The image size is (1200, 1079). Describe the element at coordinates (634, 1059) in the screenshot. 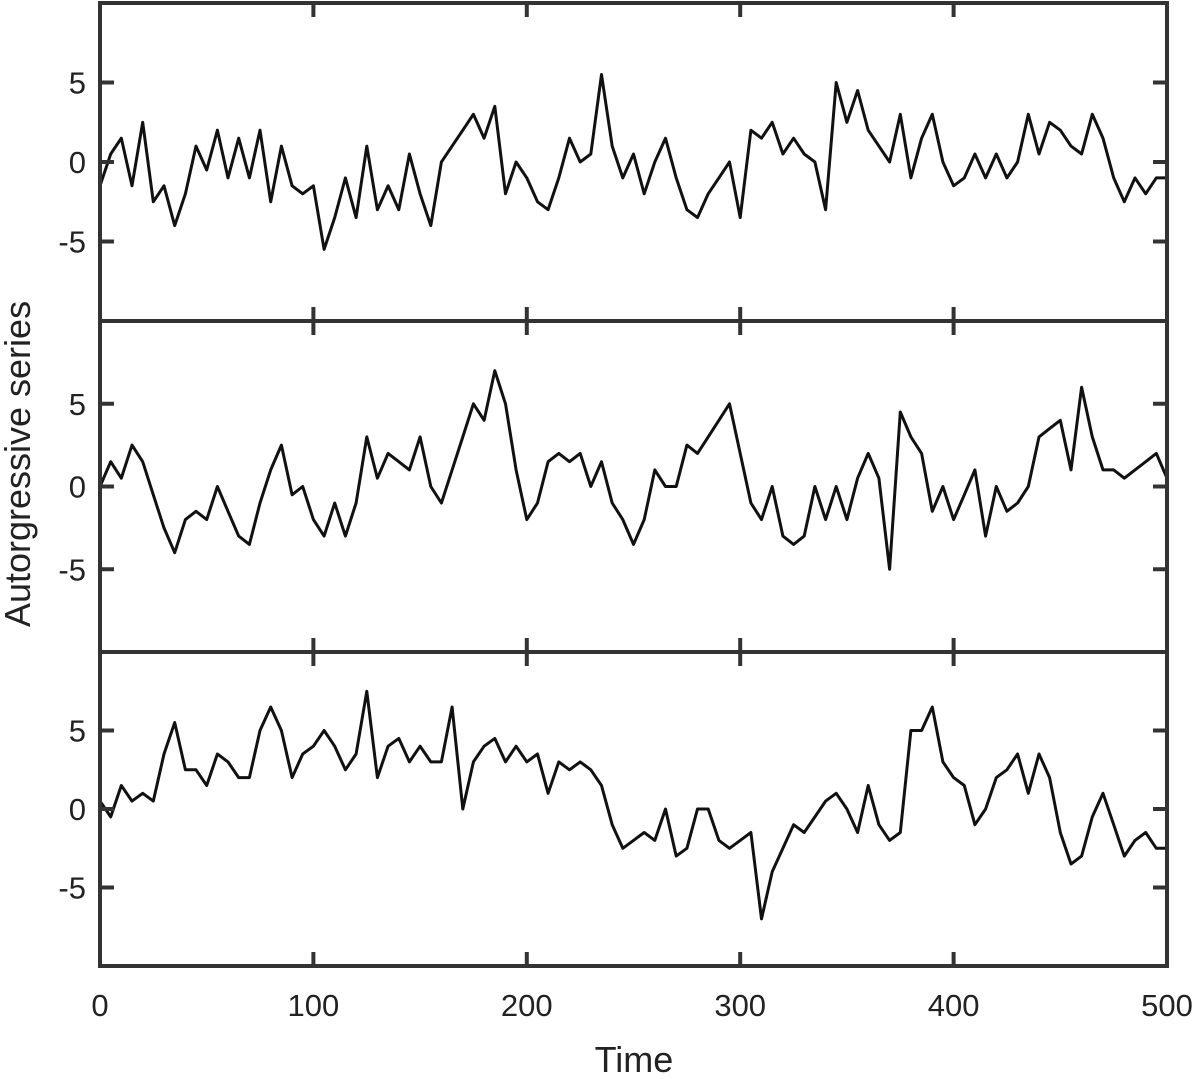

I see `x-axis-title: Time` at that location.